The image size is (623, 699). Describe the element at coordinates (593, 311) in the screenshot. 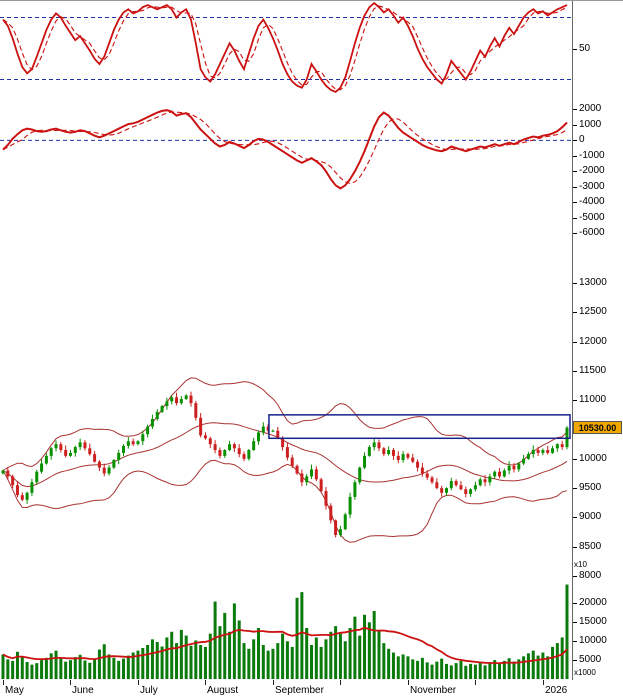

I see `y-tick-label: 12500` at that location.